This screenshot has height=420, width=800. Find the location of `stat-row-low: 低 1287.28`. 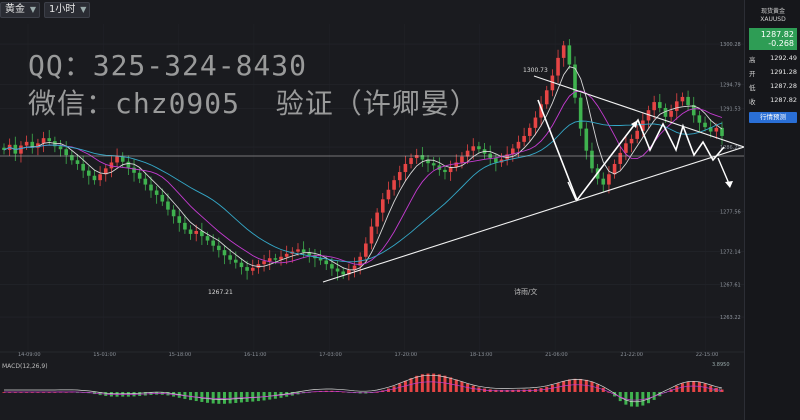

stat-row-low: 低 1287.28 is located at coordinates (773, 87).